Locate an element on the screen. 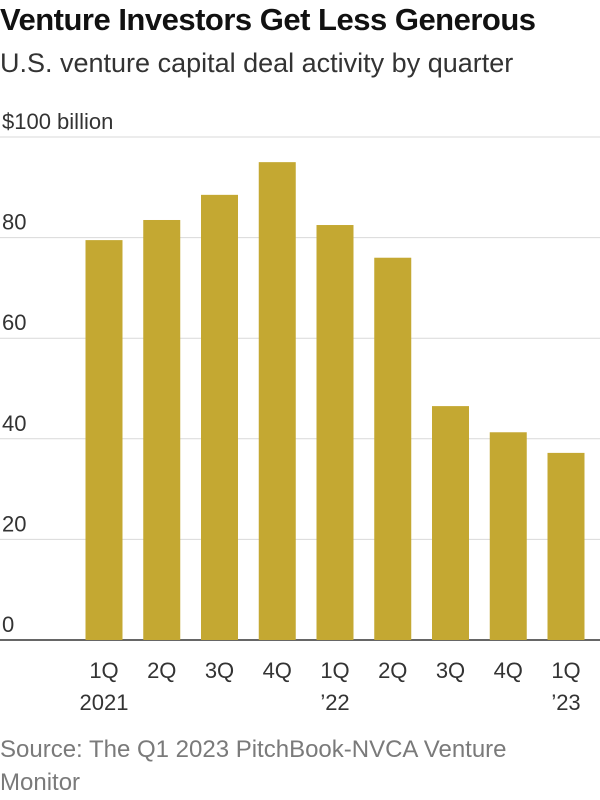 Image resolution: width=600 pixels, height=800 pixels. y-tick-label: 0 is located at coordinates (8, 624).